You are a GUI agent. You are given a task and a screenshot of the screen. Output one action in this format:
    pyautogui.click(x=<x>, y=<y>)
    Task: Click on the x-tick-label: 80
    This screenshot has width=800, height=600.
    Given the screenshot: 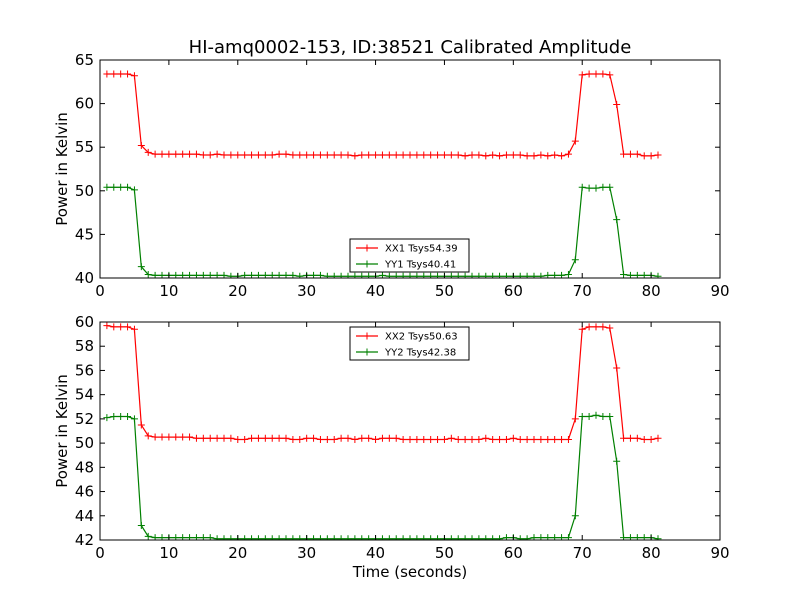 What is the action you would take?
    pyautogui.click(x=651, y=291)
    